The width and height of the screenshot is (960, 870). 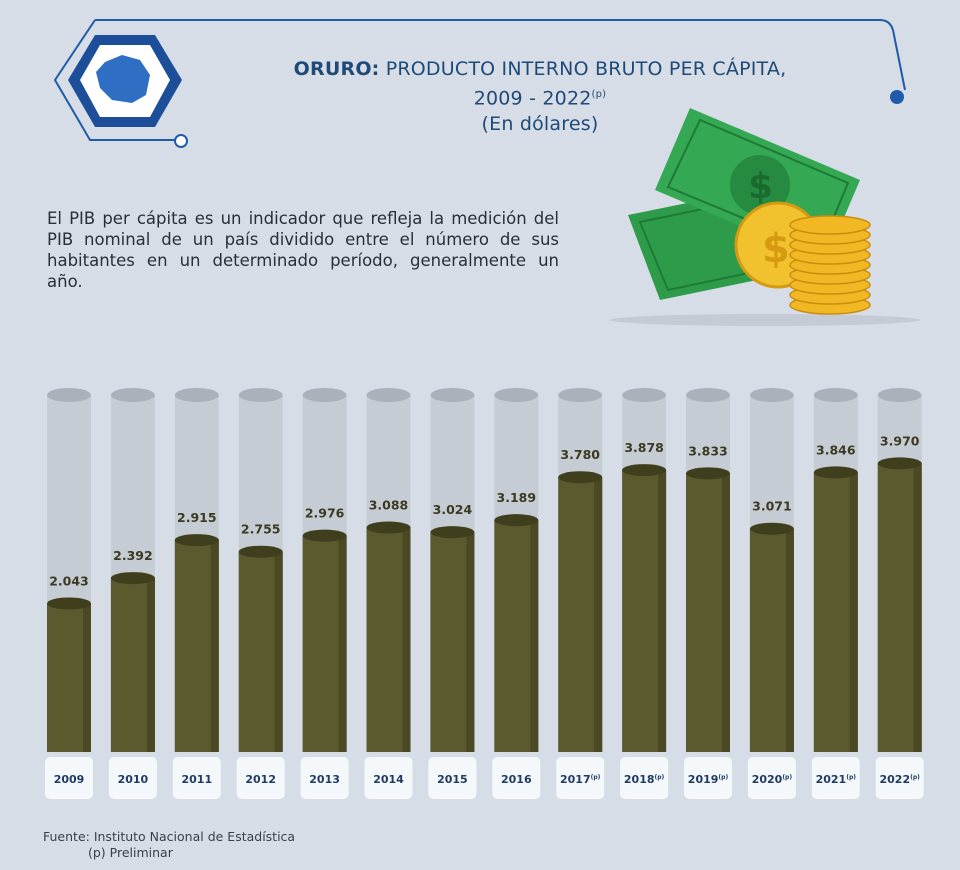 I want to click on title-period-sup: (p), so click(x=599, y=94).